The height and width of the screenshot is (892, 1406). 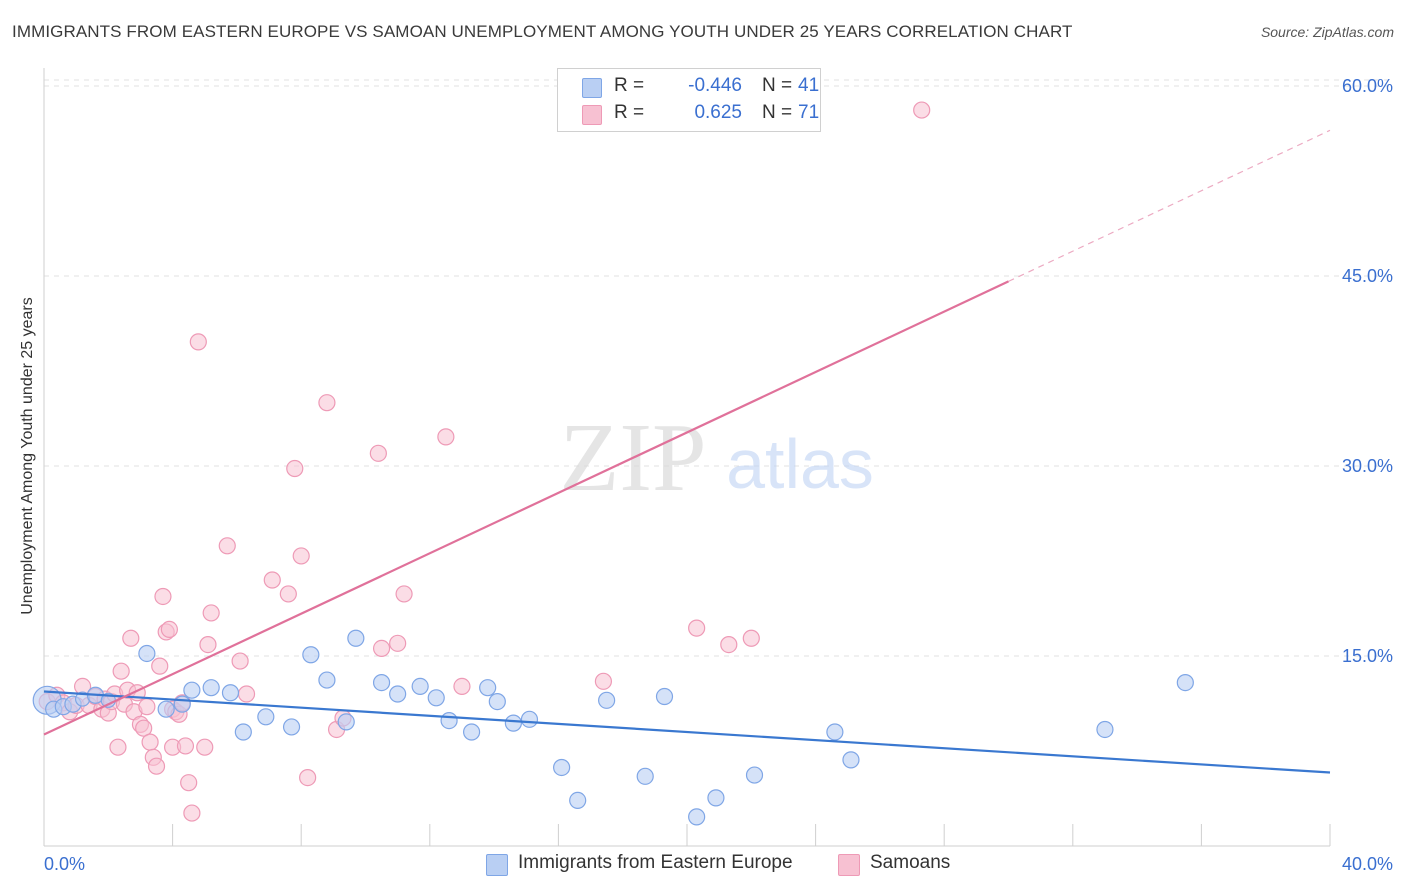 What do you see at coordinates (64, 864) in the screenshot?
I see `x-tick-label: 0.0%` at bounding box center [64, 864].